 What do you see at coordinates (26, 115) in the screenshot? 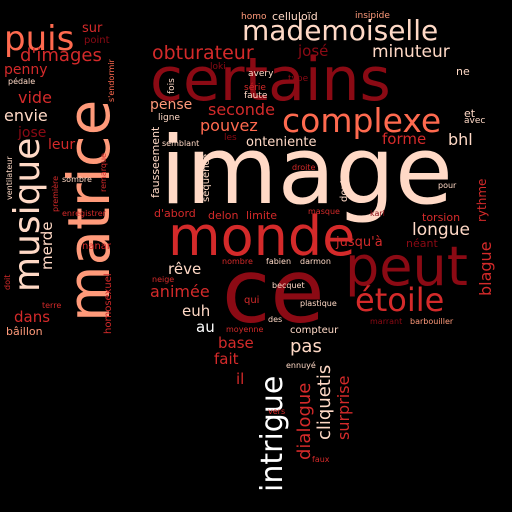
I see `word-envie: envie` at bounding box center [26, 115].